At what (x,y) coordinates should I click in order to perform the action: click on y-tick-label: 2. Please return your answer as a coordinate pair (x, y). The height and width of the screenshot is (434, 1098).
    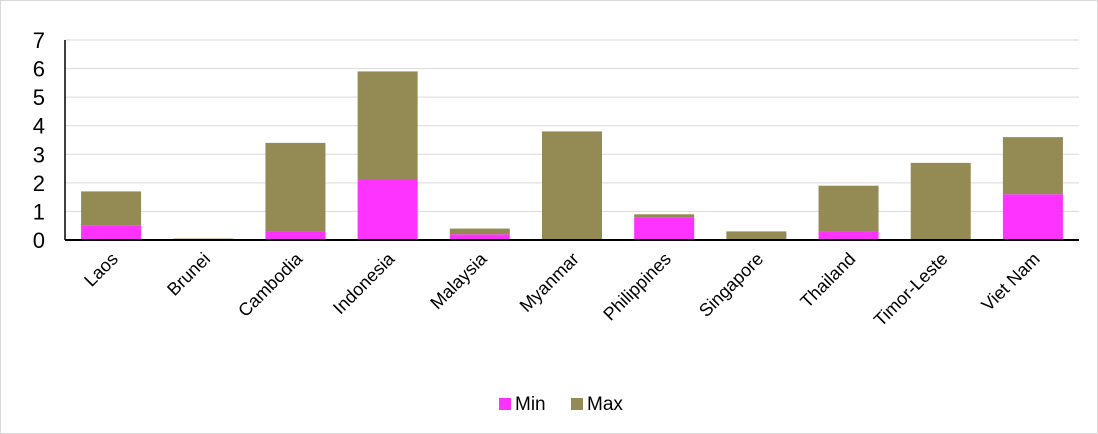
    Looking at the image, I should click on (39, 183).